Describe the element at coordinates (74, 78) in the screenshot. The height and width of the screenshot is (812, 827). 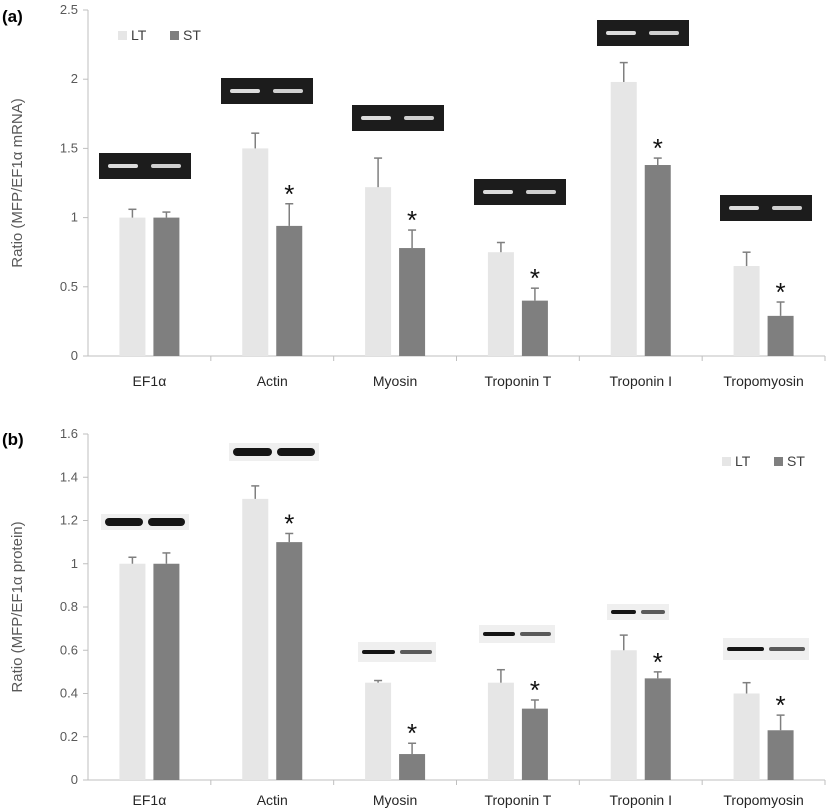
I see `y-tick-label: 2` at that location.